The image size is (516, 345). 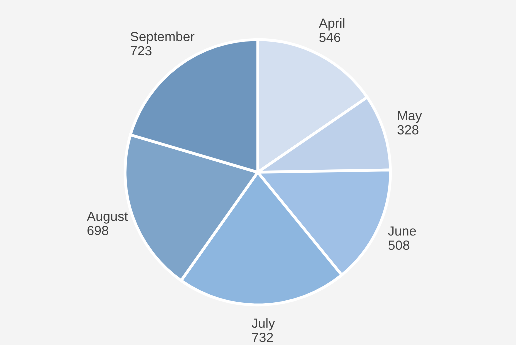 What do you see at coordinates (410, 117) in the screenshot?
I see `slice-label: May` at bounding box center [410, 117].